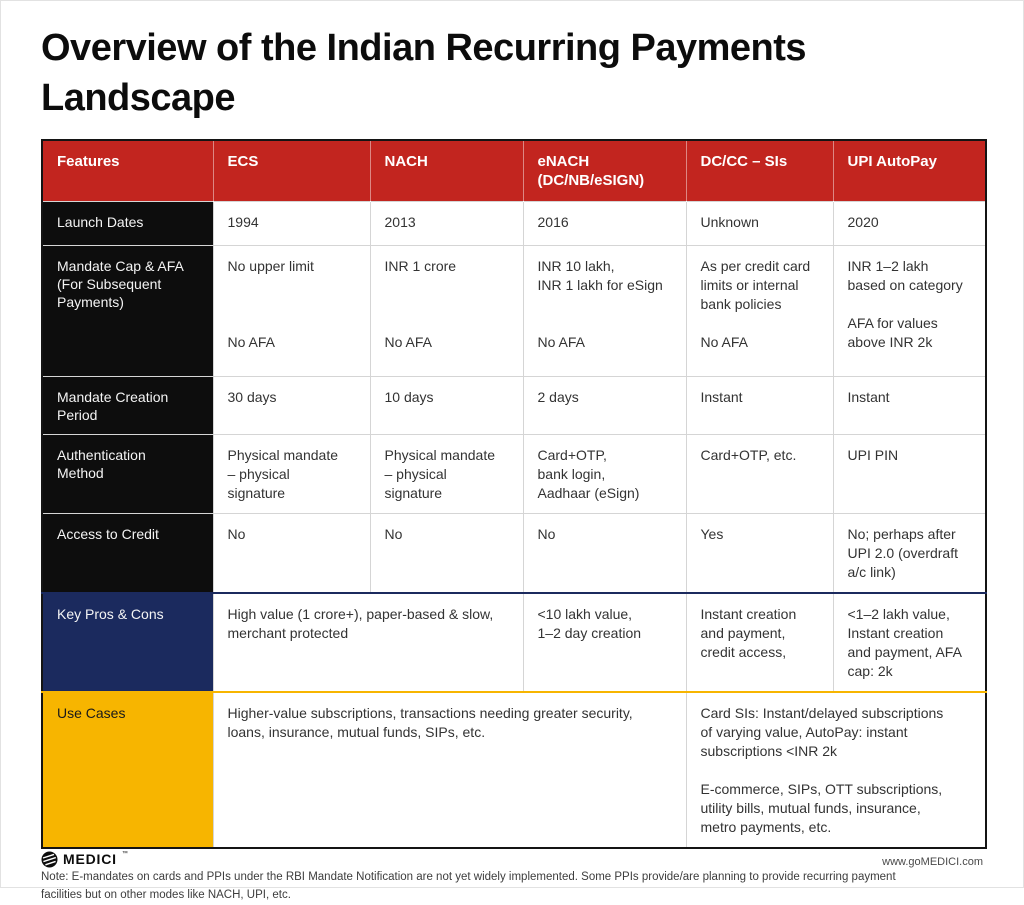 The height and width of the screenshot is (905, 1024). I want to click on medici-wordmark: MEDICI, so click(90, 859).